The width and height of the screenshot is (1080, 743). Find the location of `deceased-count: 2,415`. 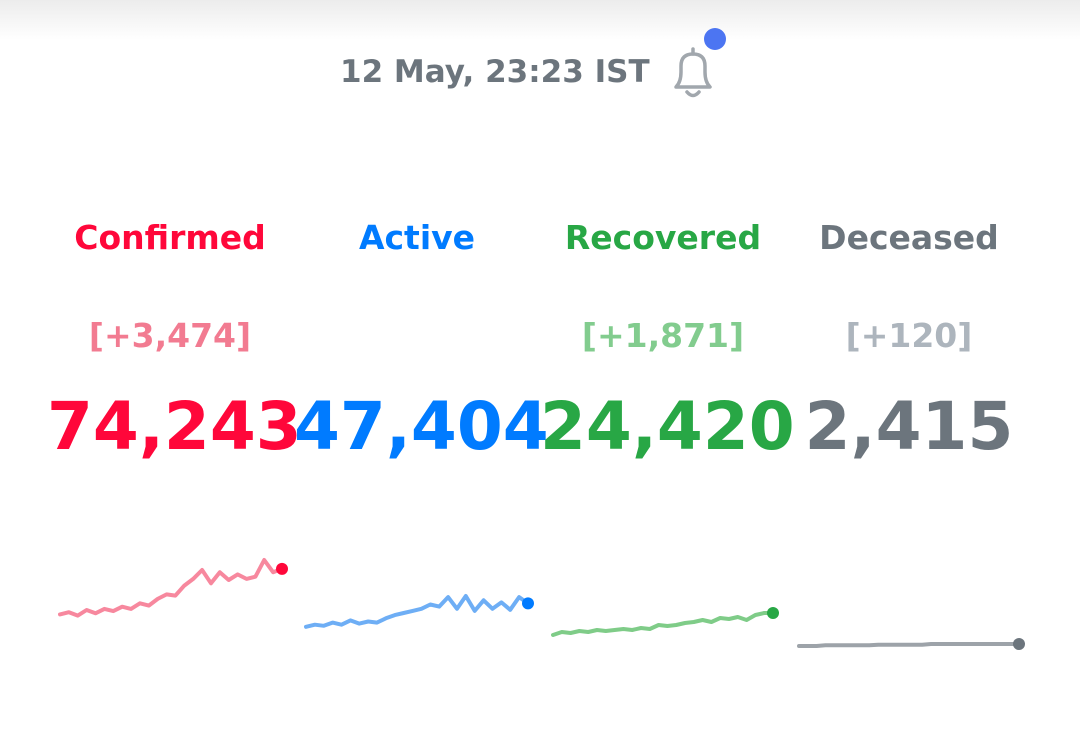

deceased-count: 2,415 is located at coordinates (909, 426).